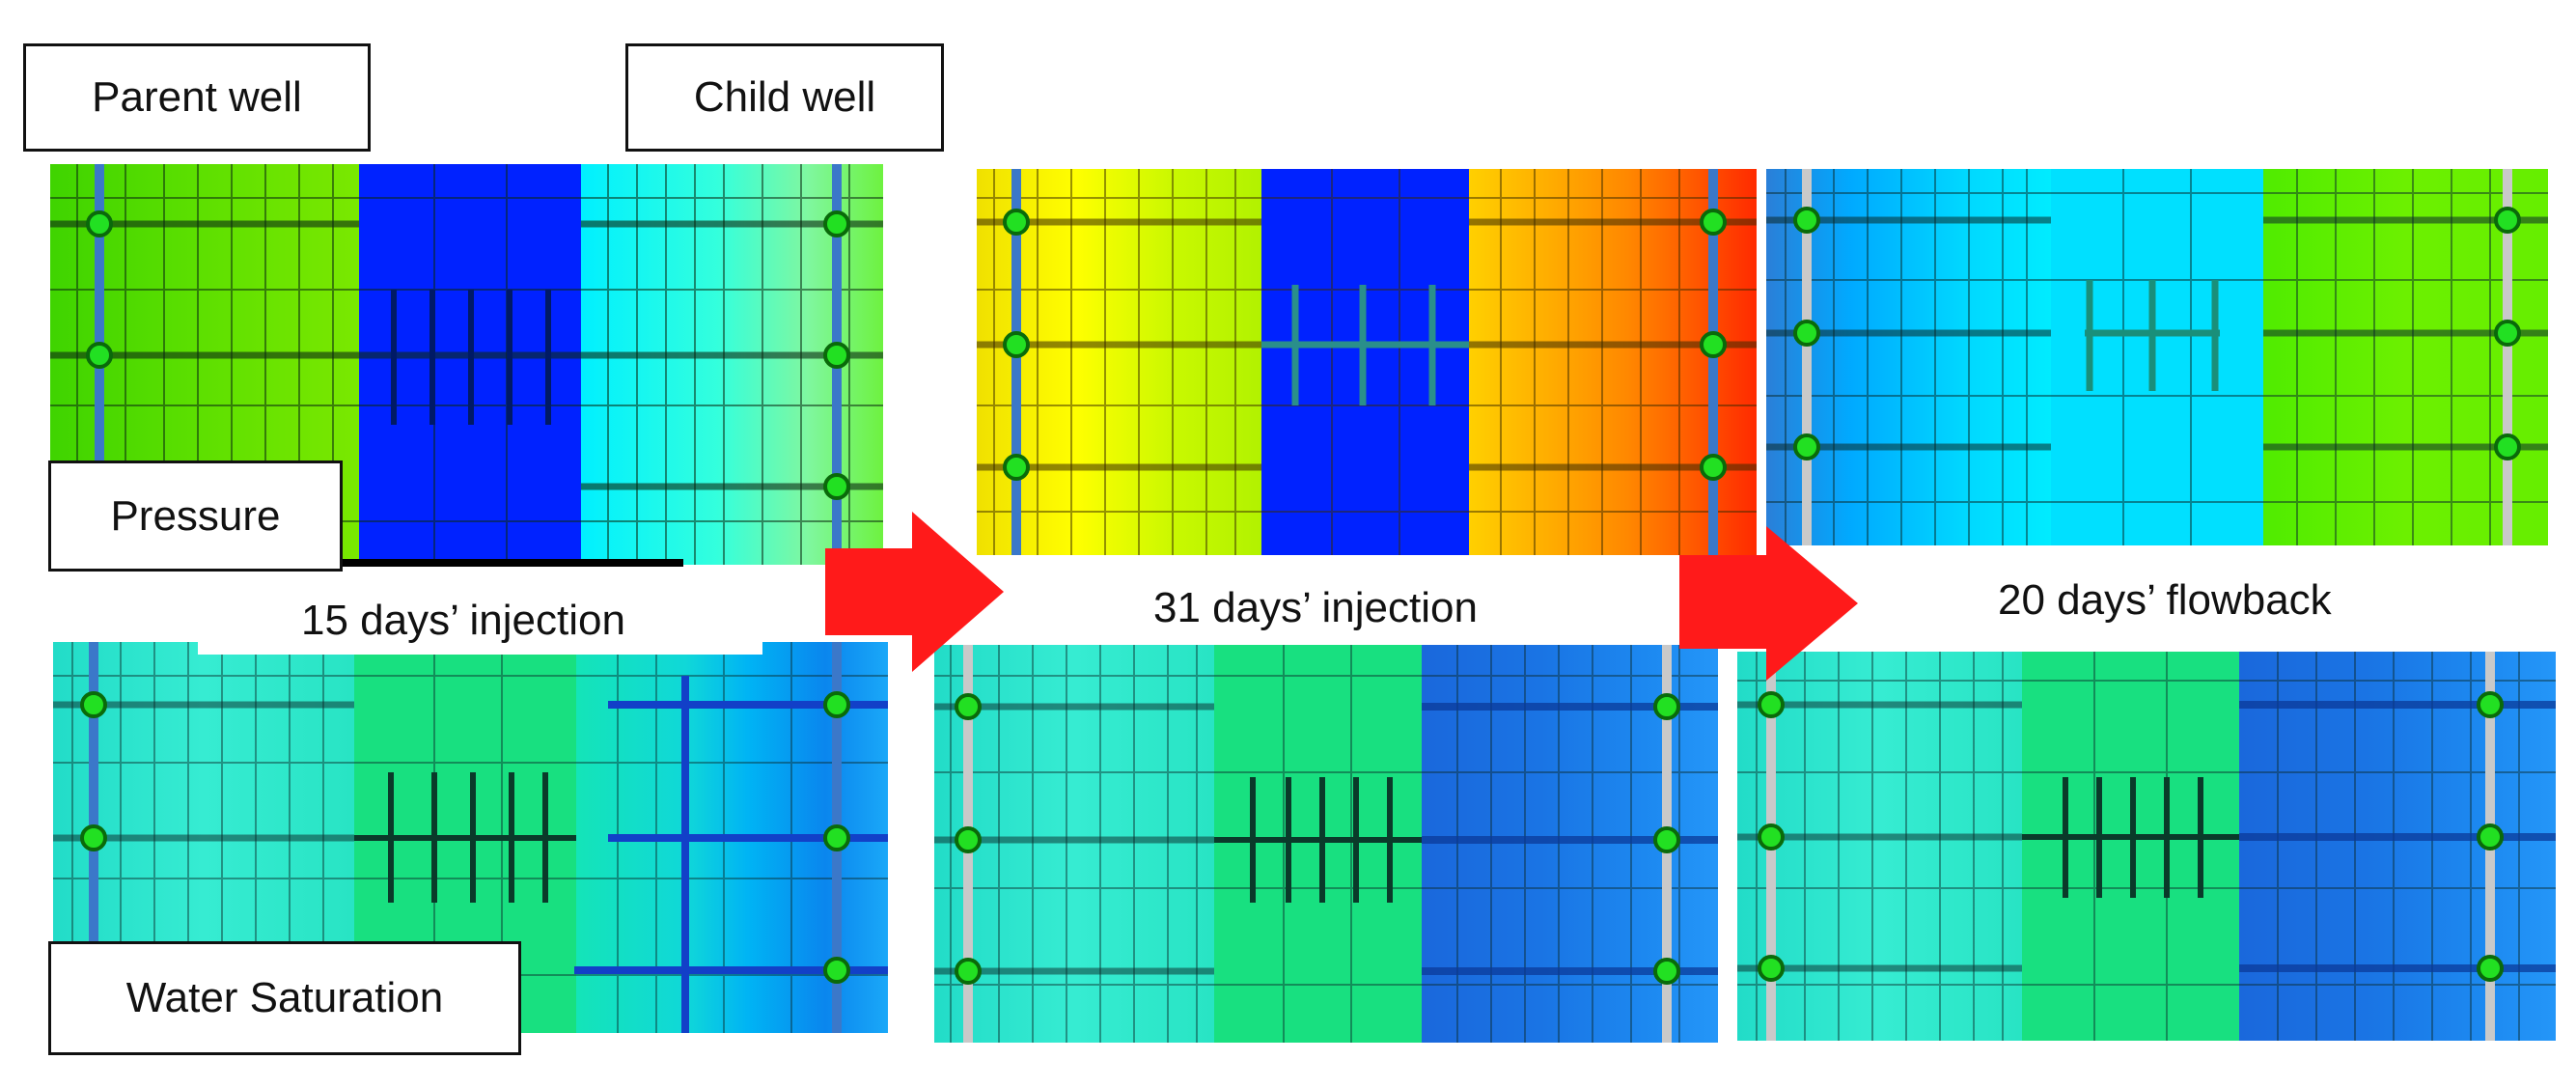  I want to click on saturation-panel-flowback, so click(2146, 846).